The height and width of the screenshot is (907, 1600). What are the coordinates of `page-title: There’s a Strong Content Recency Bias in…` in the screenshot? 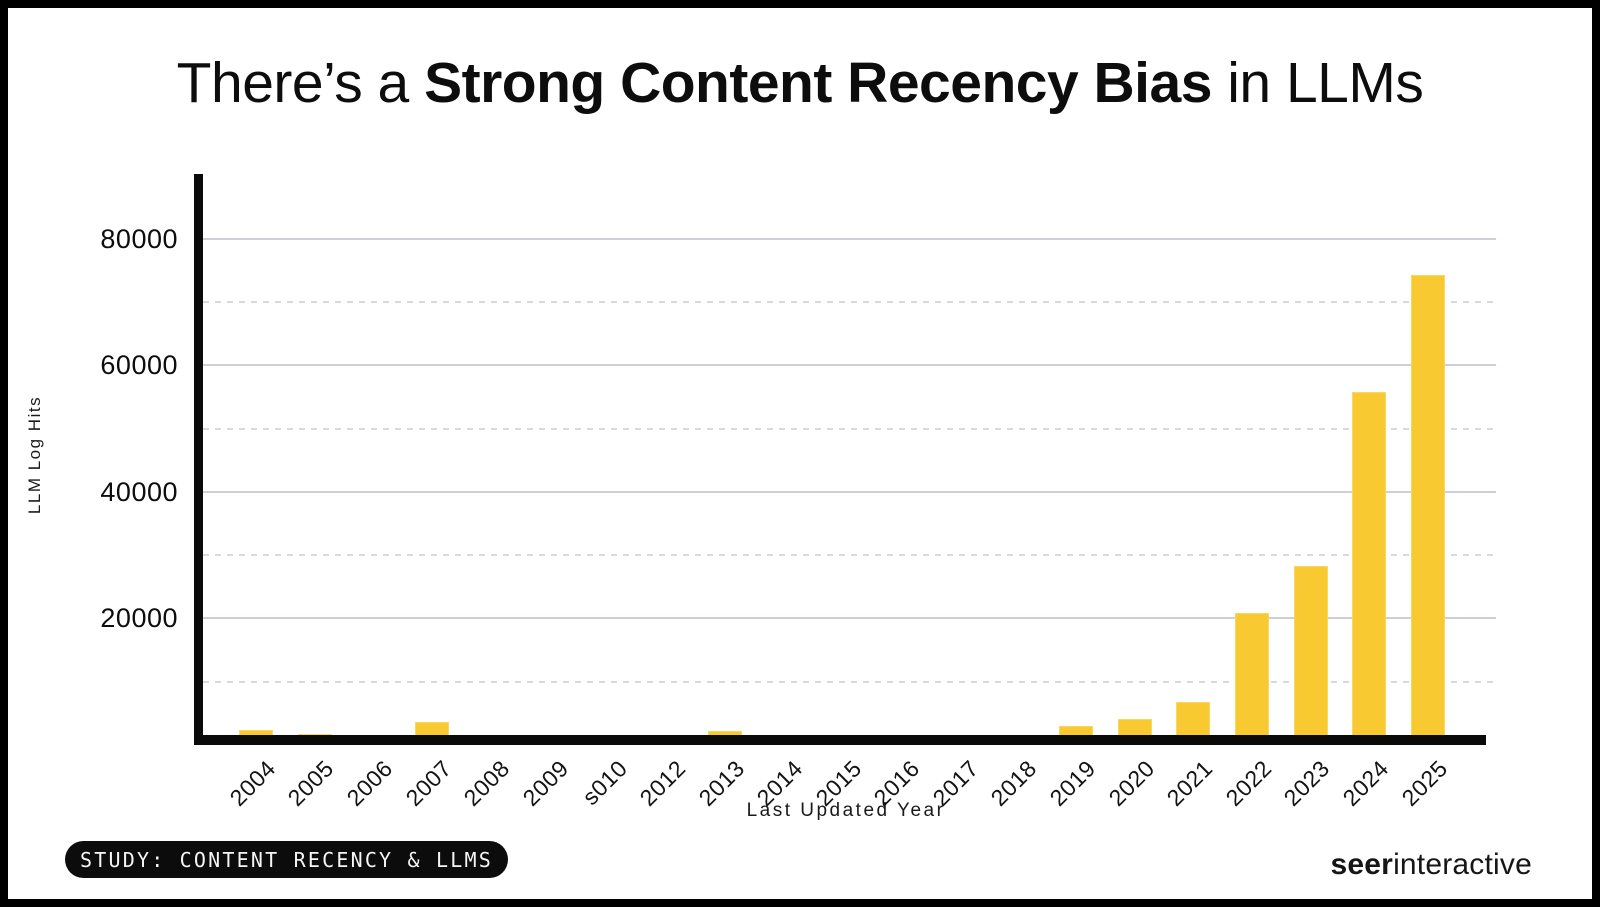 It's located at (800, 83).